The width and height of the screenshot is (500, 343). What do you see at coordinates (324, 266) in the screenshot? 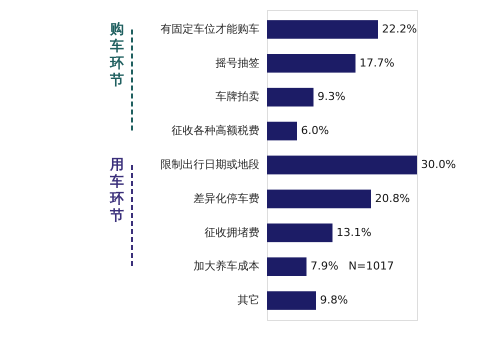
I see `data-label: 7.9%` at bounding box center [324, 266].